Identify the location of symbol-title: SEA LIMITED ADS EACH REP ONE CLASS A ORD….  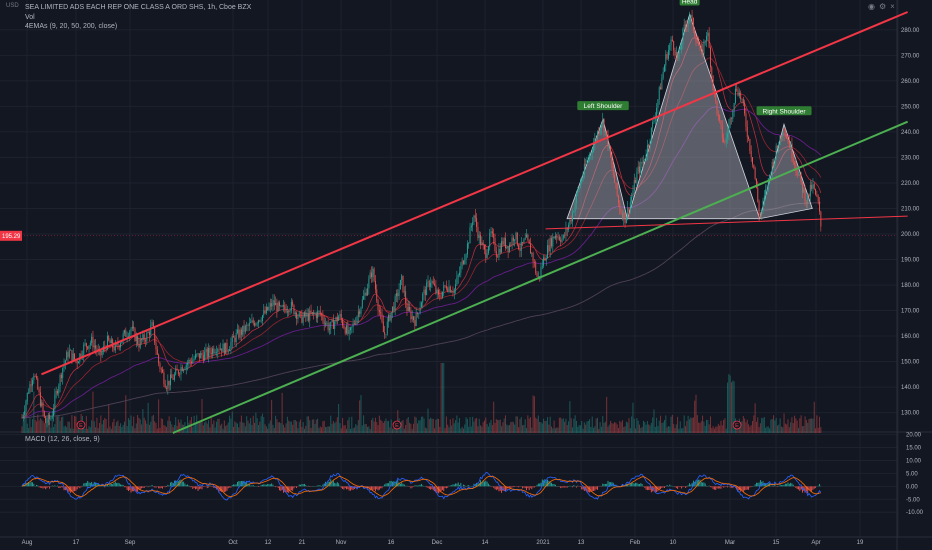
(138, 7).